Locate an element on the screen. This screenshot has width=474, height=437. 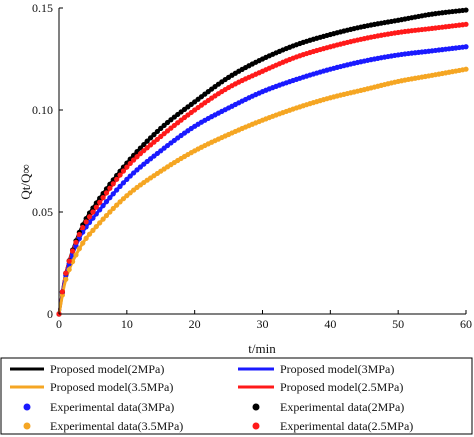
legend-label: Experimental data(2.5MPa) is located at coordinates (346, 426).